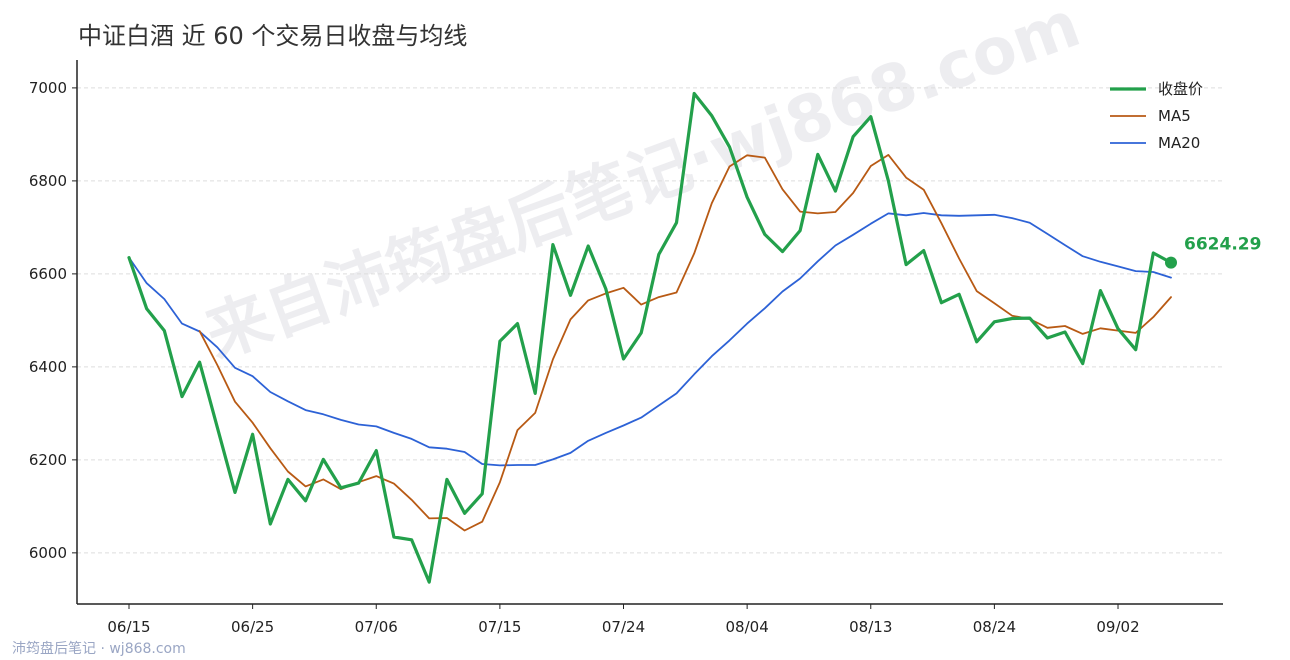  Describe the element at coordinates (1179, 143) in the screenshot. I see `legend-label: MA20` at that location.